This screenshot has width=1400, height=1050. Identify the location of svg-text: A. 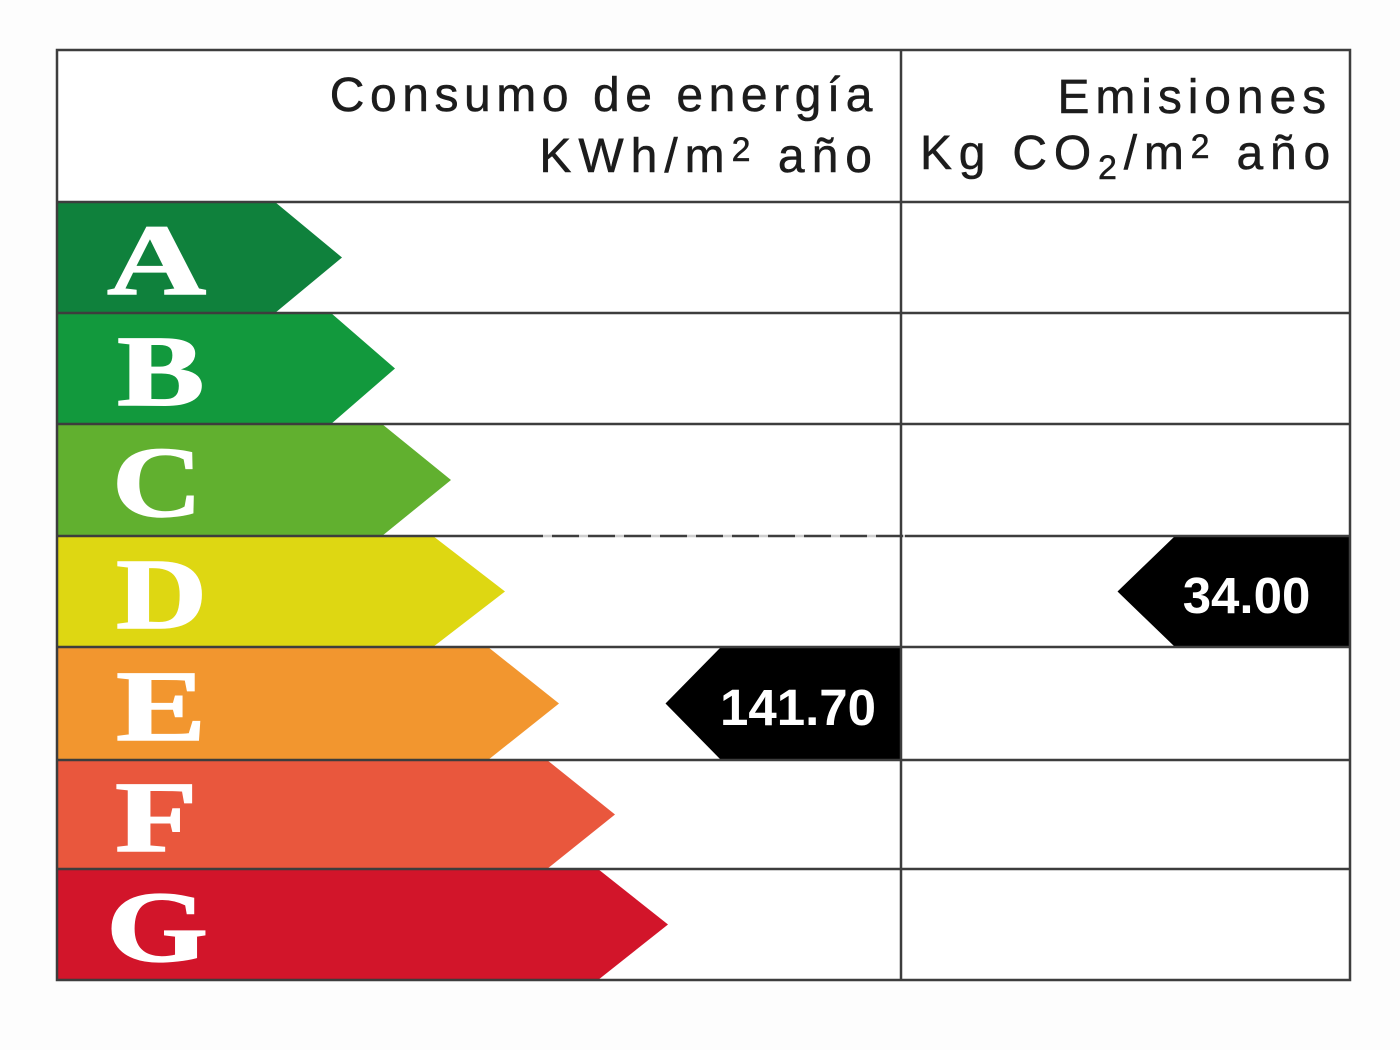
(156, 260).